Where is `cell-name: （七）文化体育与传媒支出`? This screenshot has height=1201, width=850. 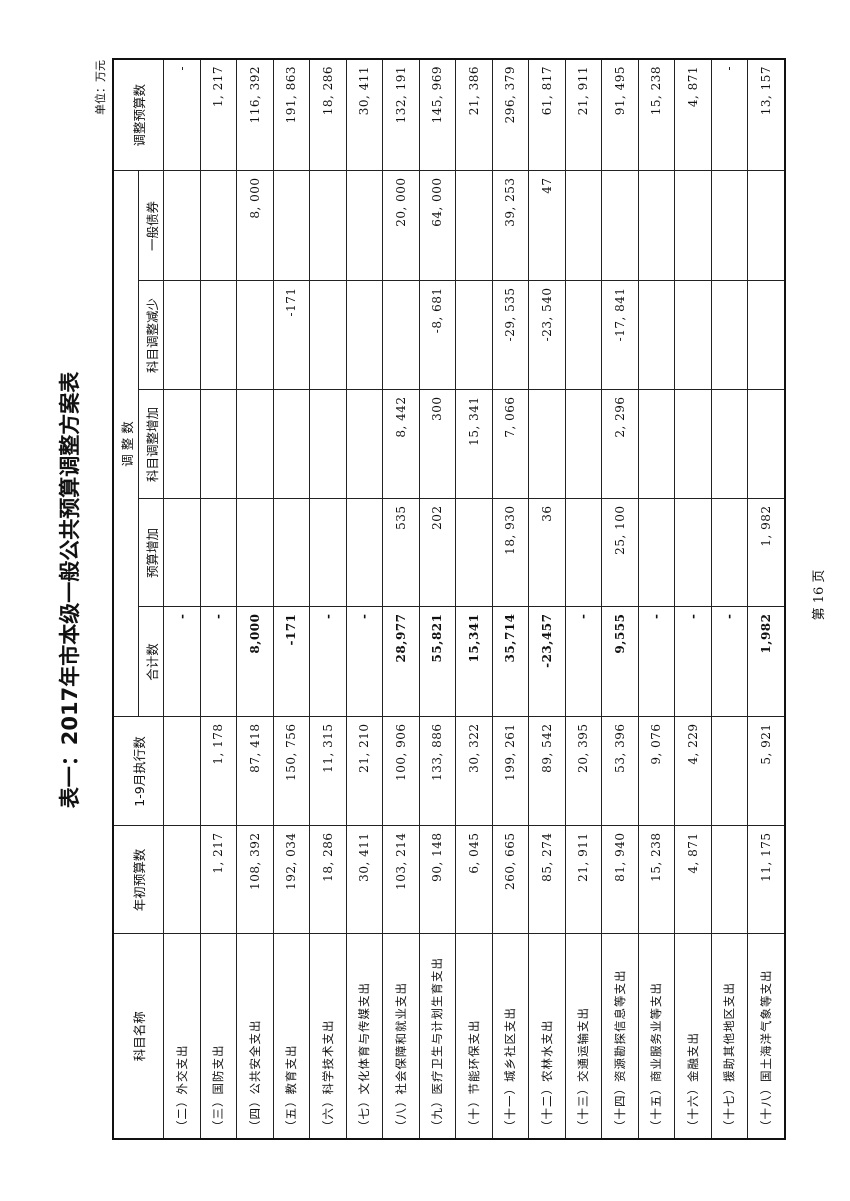 cell-name: （七）文化体育与传媒支出 is located at coordinates (364, 1036).